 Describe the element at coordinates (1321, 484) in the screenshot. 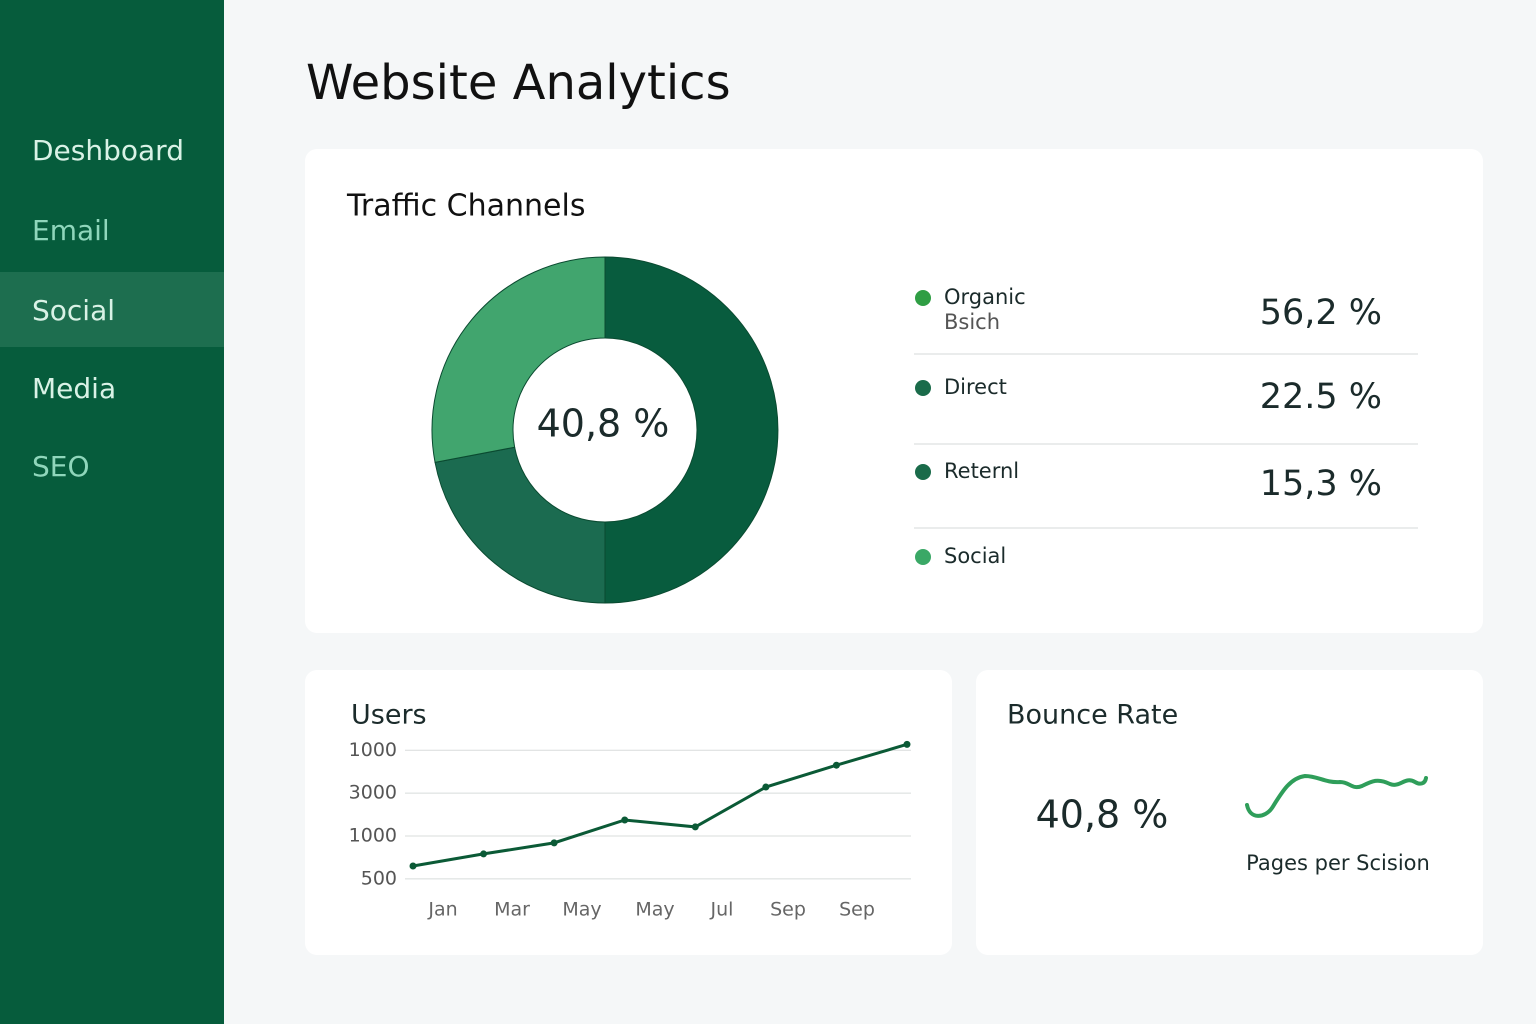

I see `legend-value: 15,3 %` at that location.